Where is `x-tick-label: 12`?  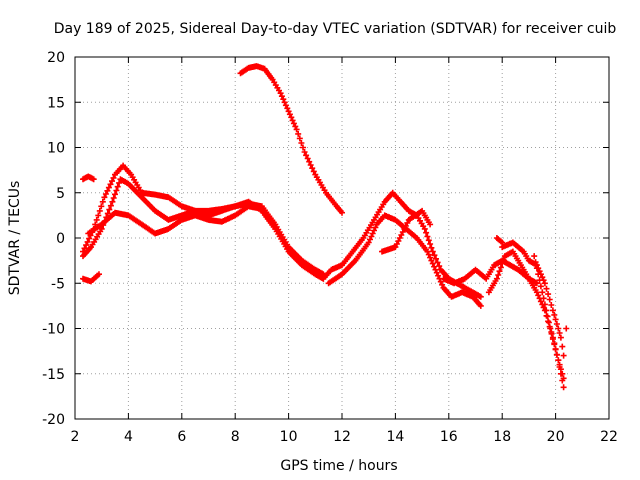
x-tick-label: 12 is located at coordinates (342, 437).